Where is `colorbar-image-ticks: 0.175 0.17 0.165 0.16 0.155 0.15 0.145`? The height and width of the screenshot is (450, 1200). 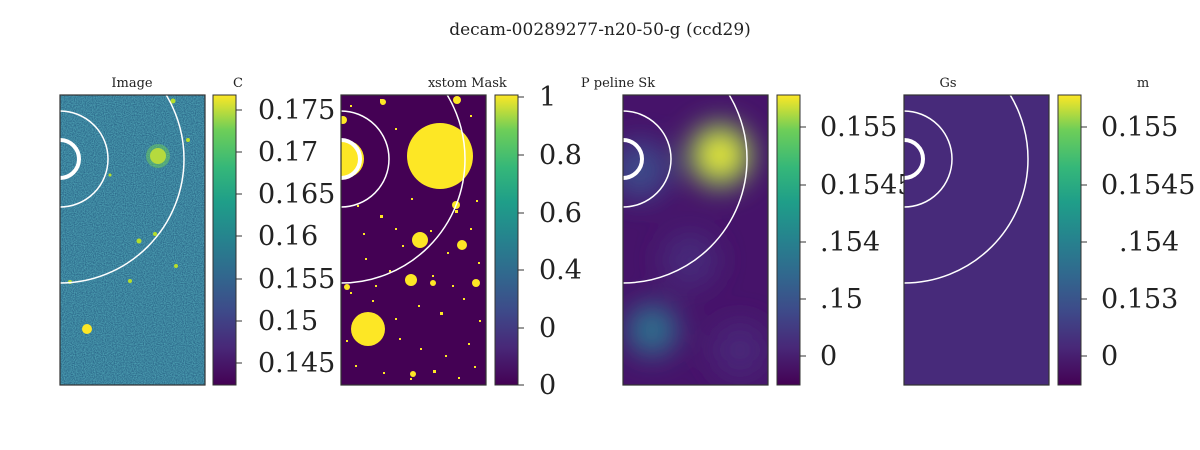
colorbar-image-ticks: 0.175 0.17 0.165 0.16 0.155 0.15 0.145 is located at coordinates (285, 237).